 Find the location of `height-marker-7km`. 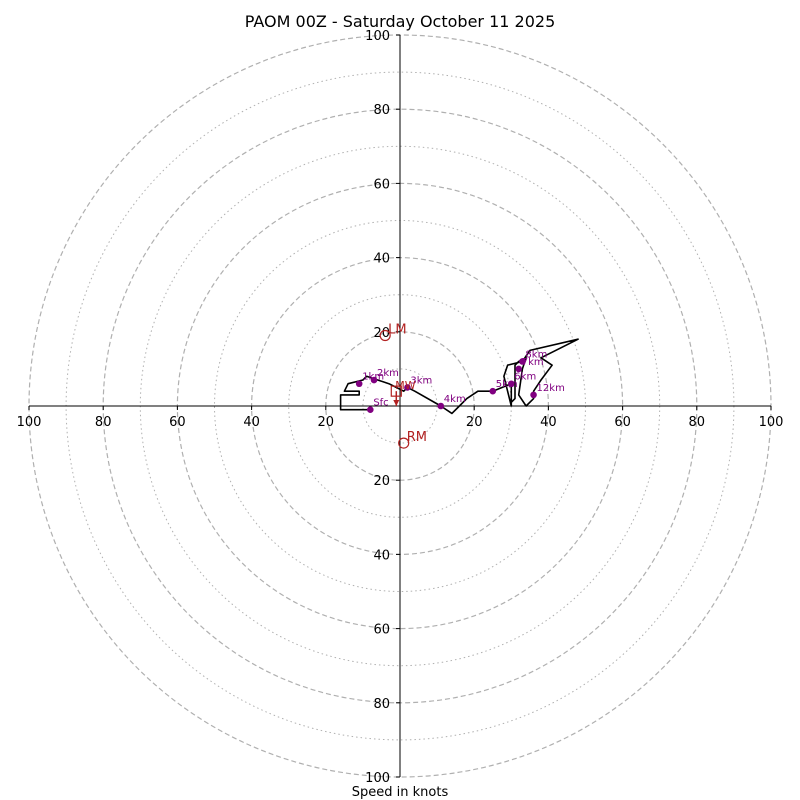

height-marker-7km is located at coordinates (519, 369).